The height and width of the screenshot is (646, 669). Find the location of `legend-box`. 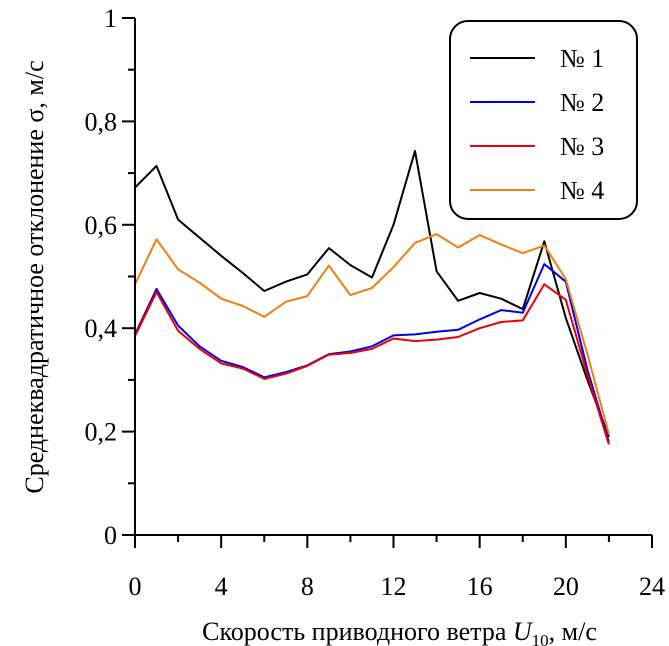

legend-box is located at coordinates (543, 120).